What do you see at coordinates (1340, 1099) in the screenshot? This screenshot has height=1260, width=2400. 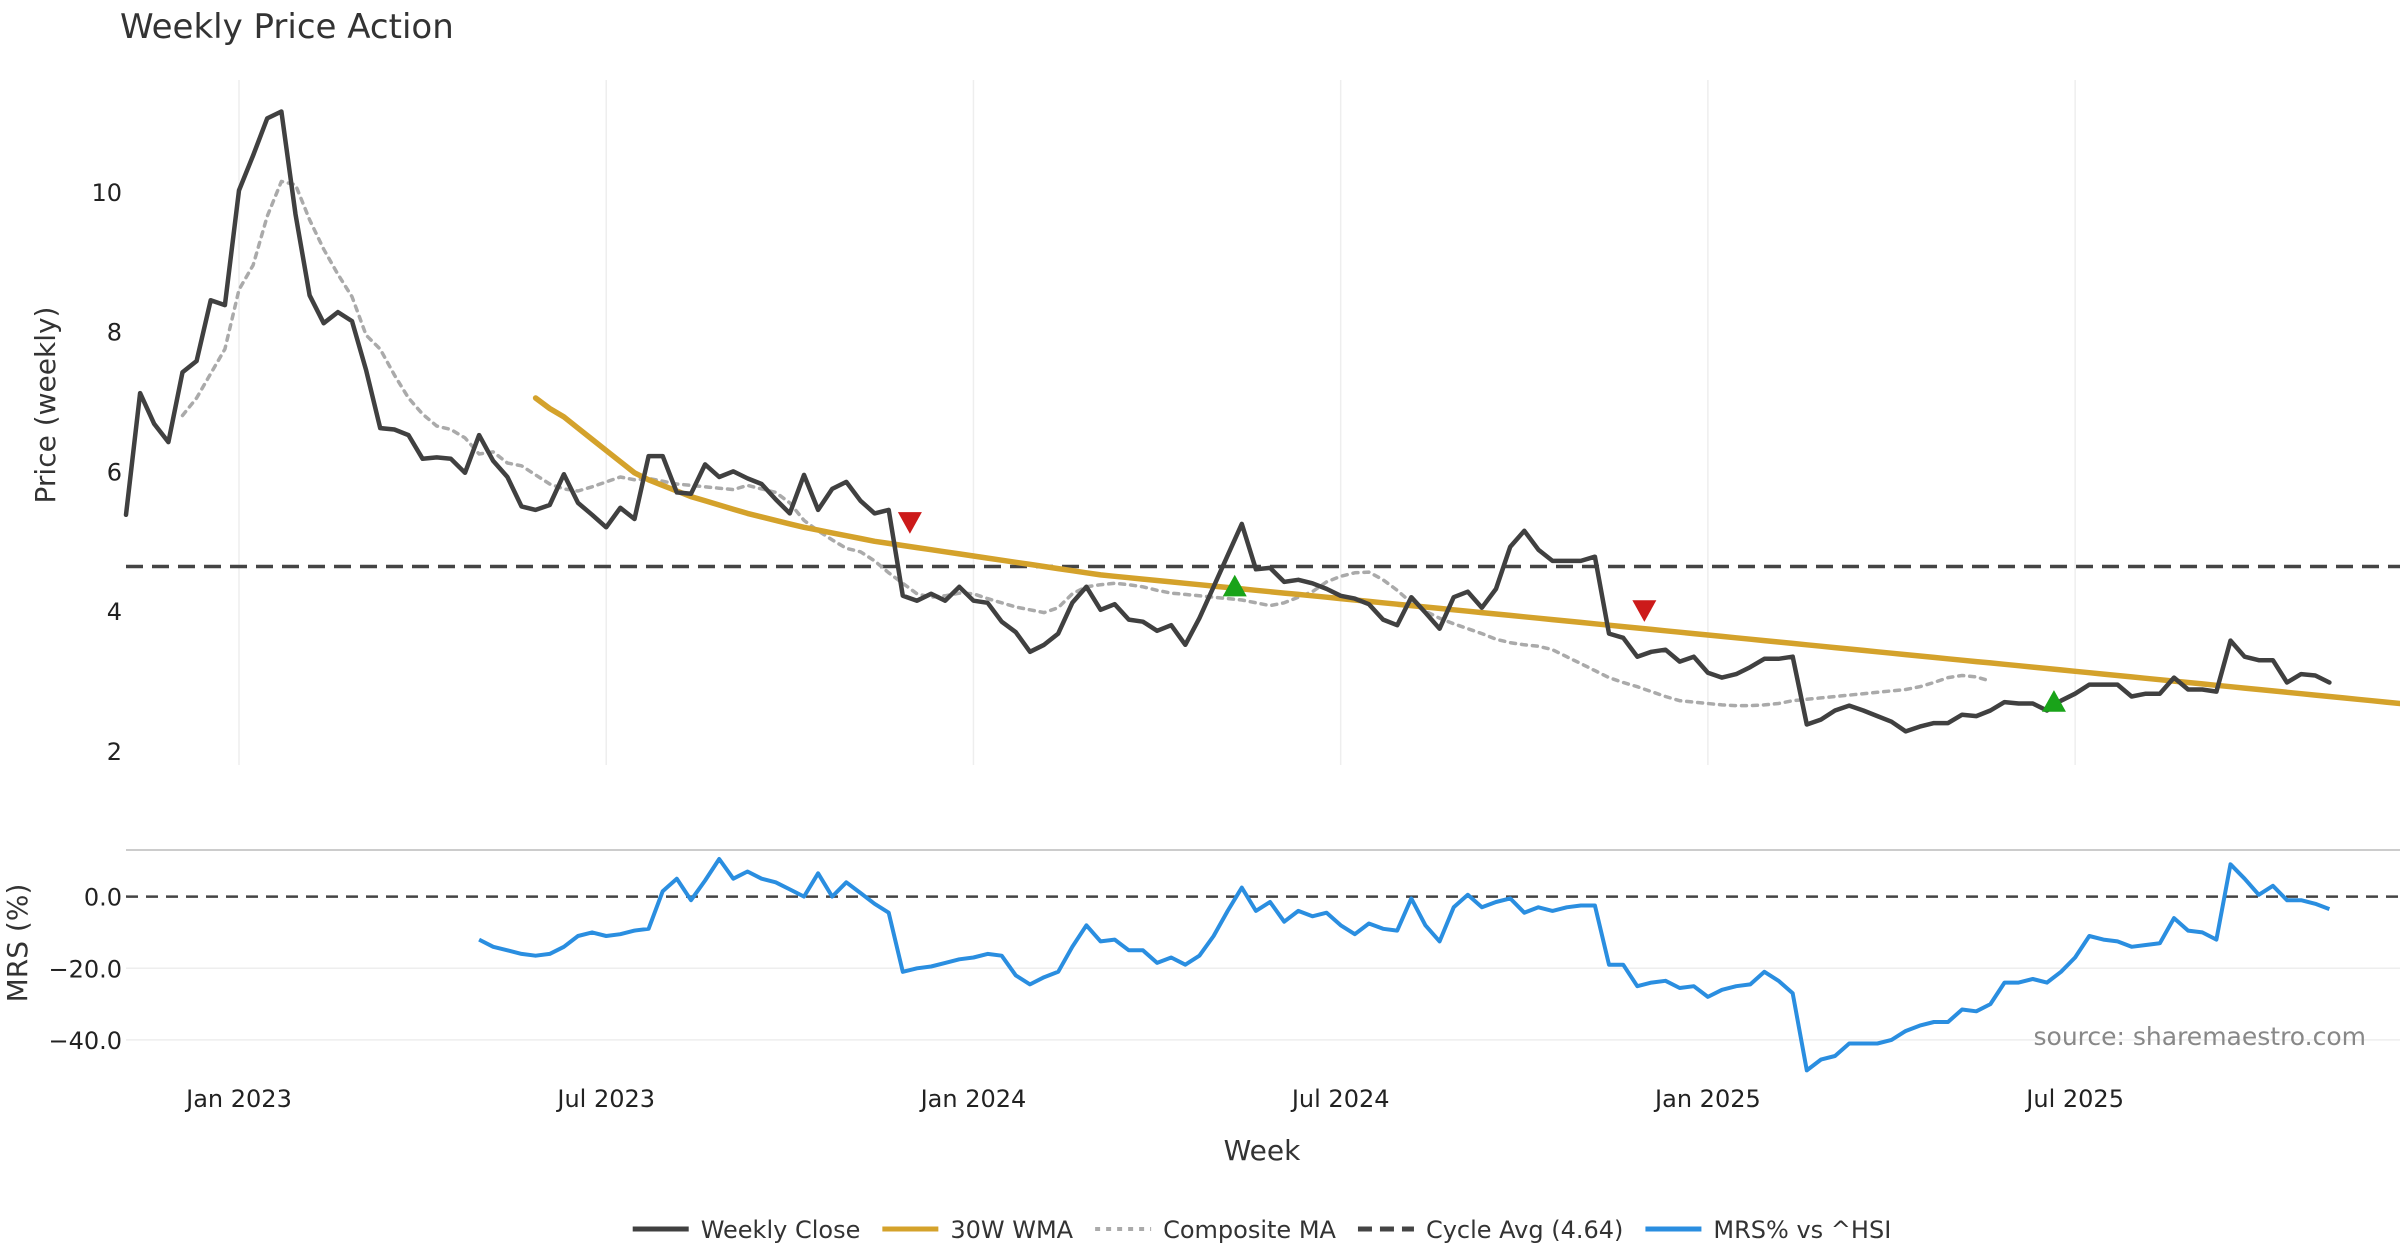 I see `x-tick-label: Jul 2024` at bounding box center [1340, 1099].